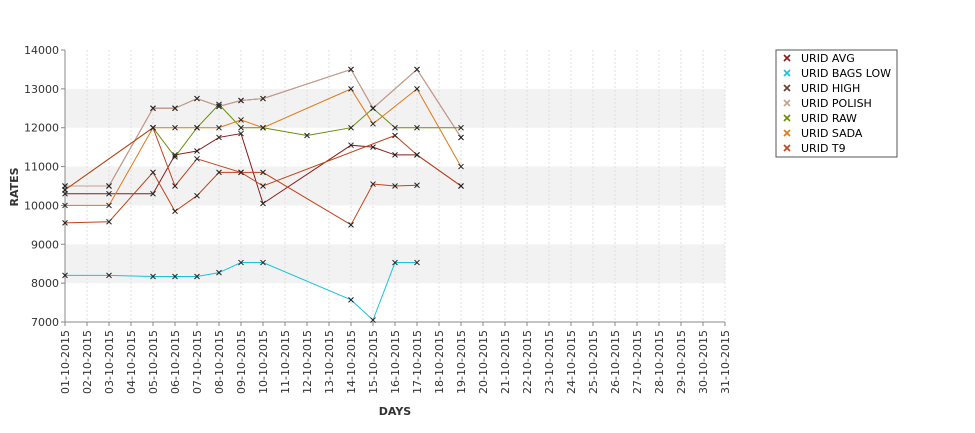 Image resolution: width=975 pixels, height=433 pixels. Describe the element at coordinates (87, 362) in the screenshot. I see `x-tick-label: 02-10-2015` at that location.